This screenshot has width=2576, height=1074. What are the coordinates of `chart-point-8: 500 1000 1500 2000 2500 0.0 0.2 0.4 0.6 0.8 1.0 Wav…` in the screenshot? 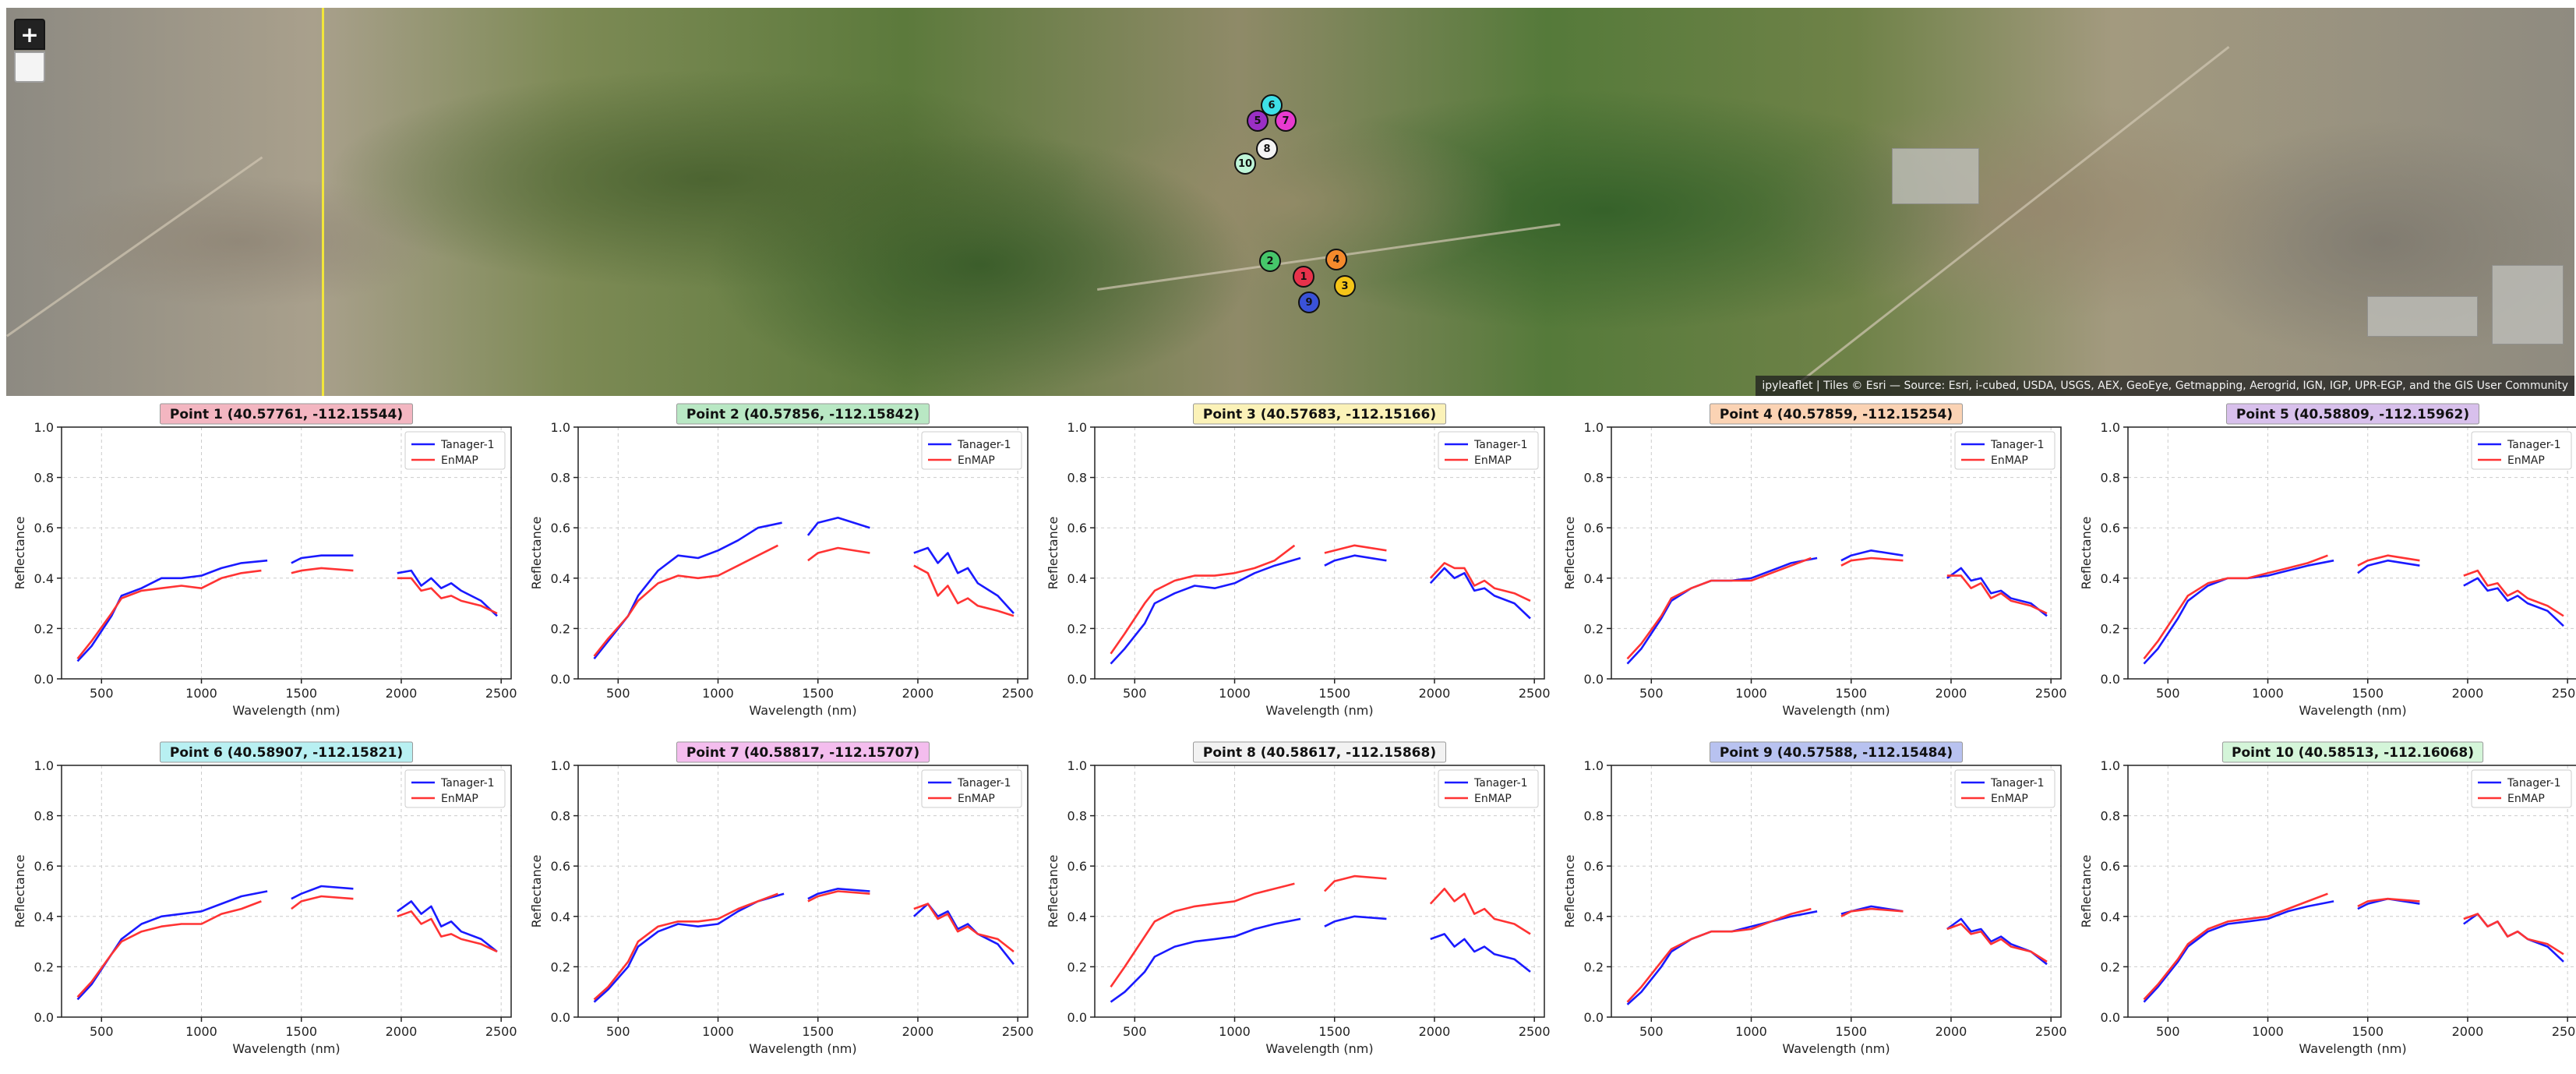 It's located at (1298, 898).